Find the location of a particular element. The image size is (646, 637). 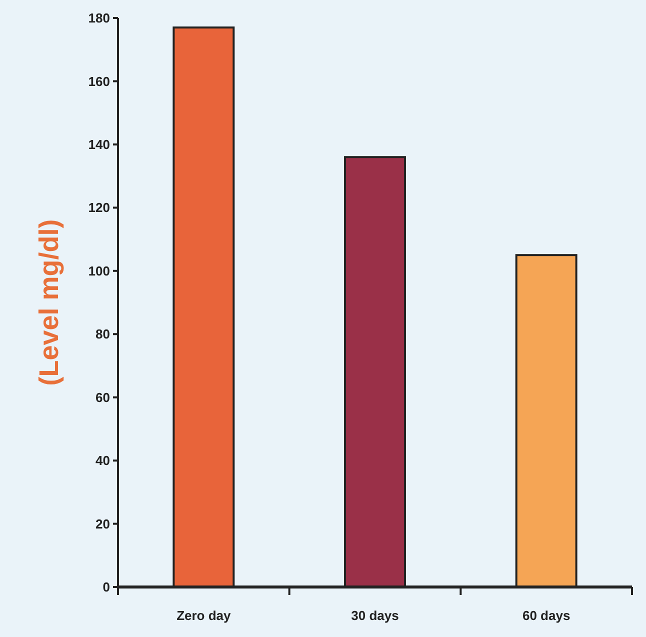

x-tick-label: 60 days is located at coordinates (546, 615).